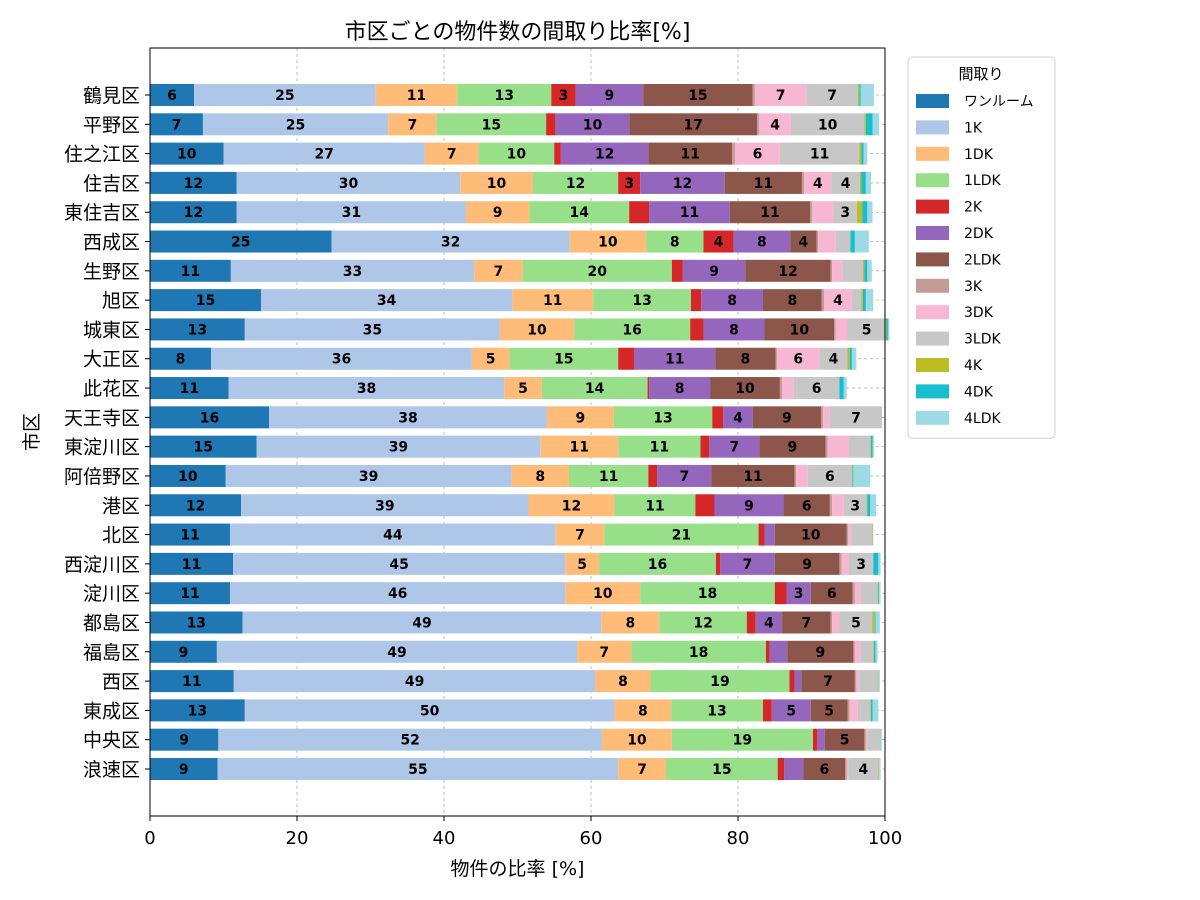 Image resolution: width=1200 pixels, height=900 pixels. Describe the element at coordinates (111, 125) in the screenshot. I see `category-label: 平野区` at that location.